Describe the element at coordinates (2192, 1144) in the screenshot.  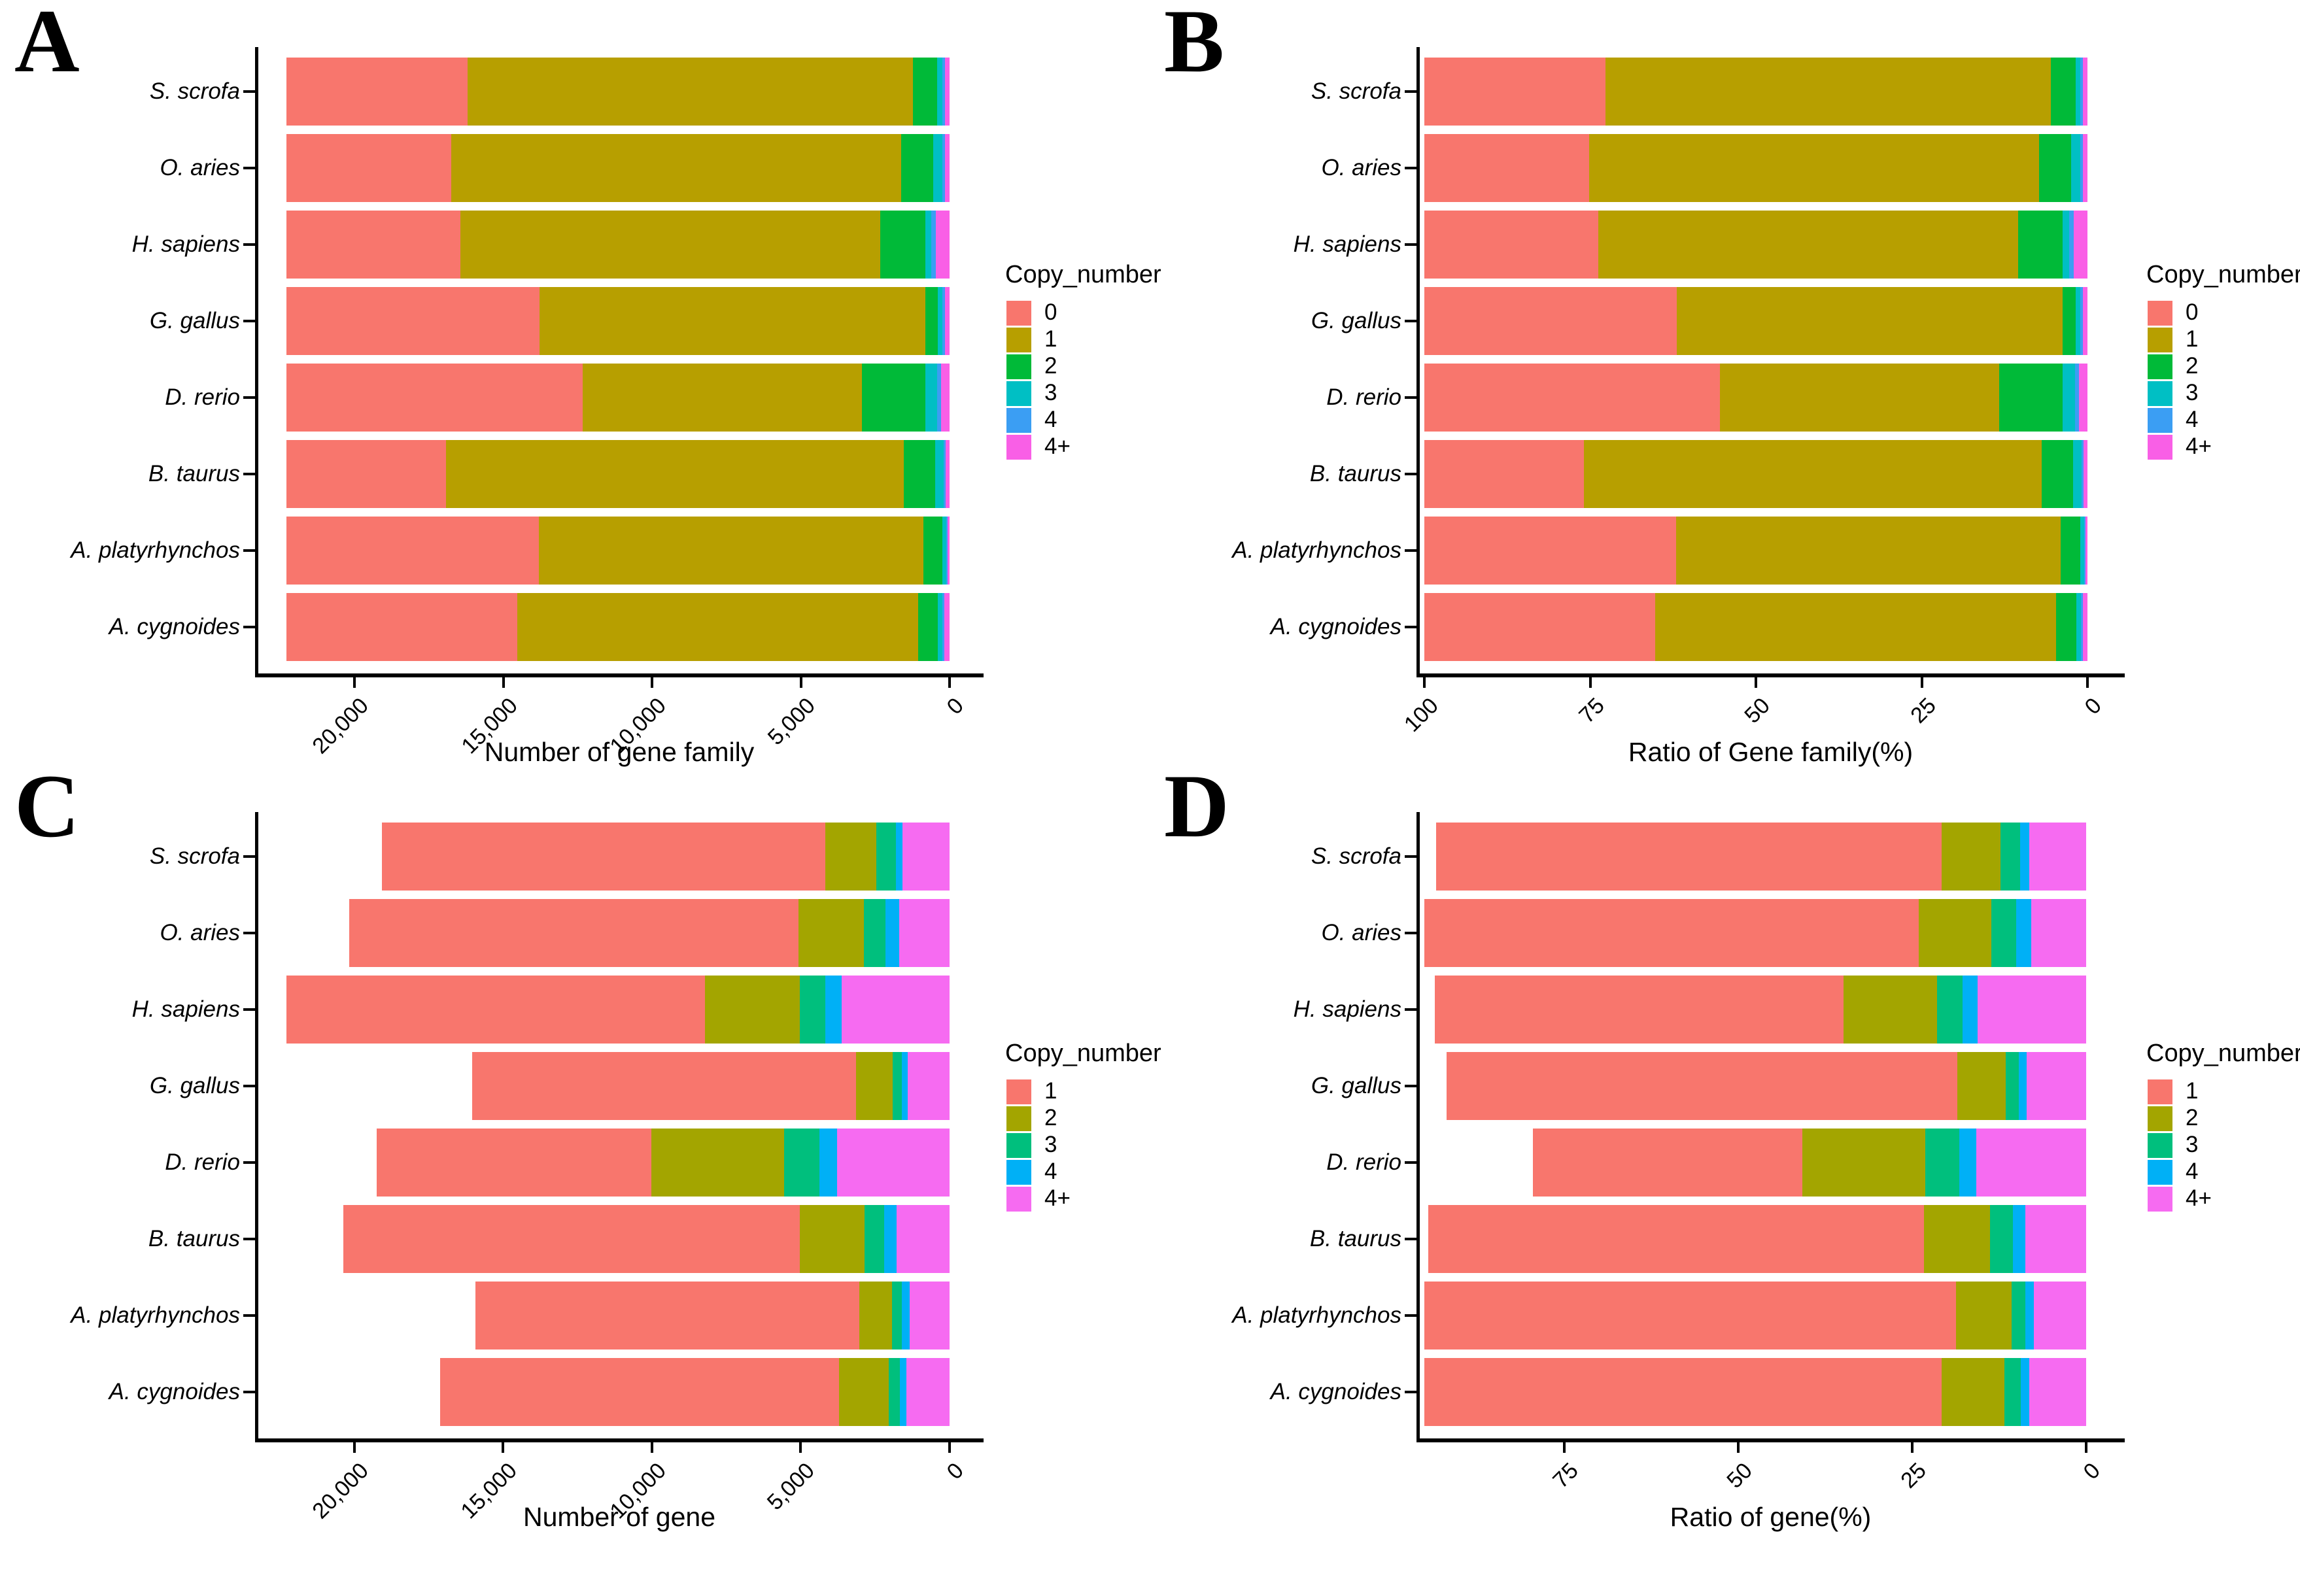
I see `legend-label-copy-3: 3` at that location.